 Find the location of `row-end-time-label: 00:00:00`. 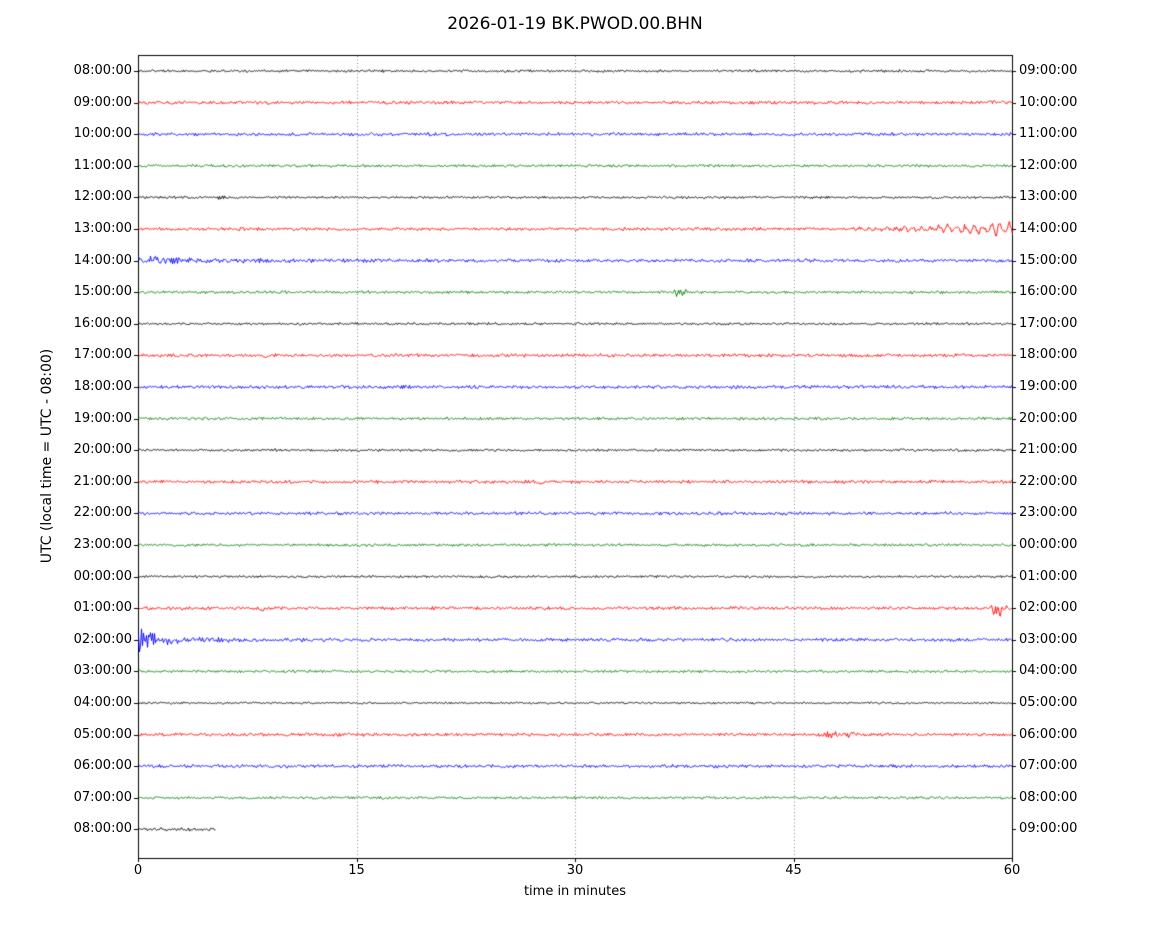

row-end-time-label: 00:00:00 is located at coordinates (1048, 544).